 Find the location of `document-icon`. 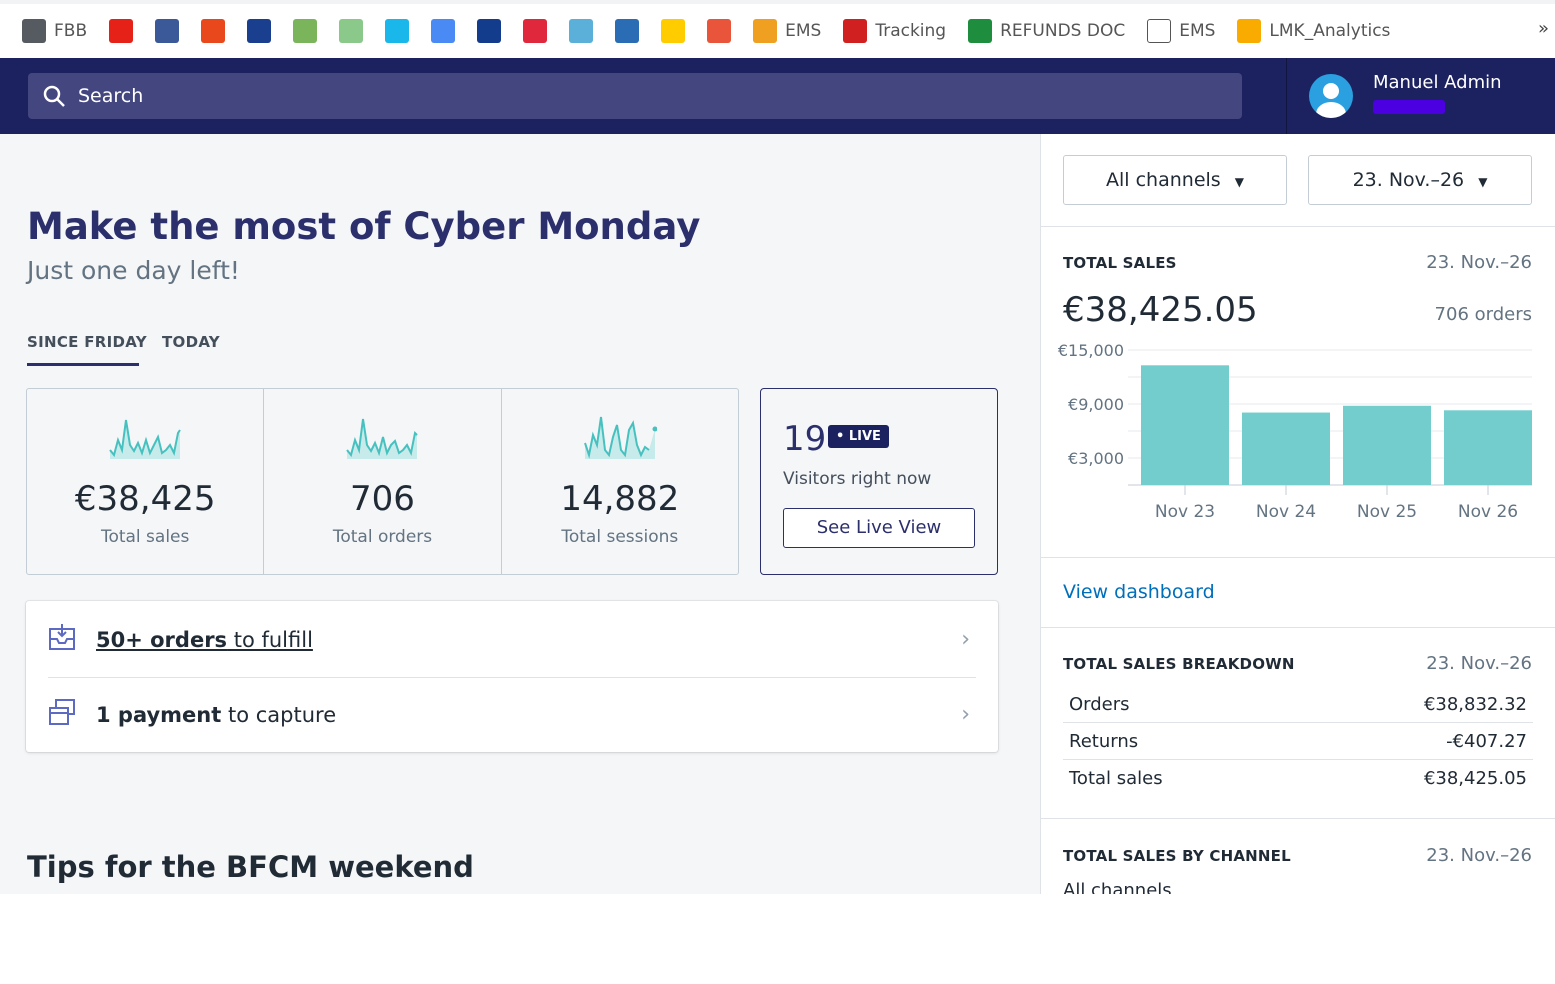

document-icon is located at coordinates (1159, 31).